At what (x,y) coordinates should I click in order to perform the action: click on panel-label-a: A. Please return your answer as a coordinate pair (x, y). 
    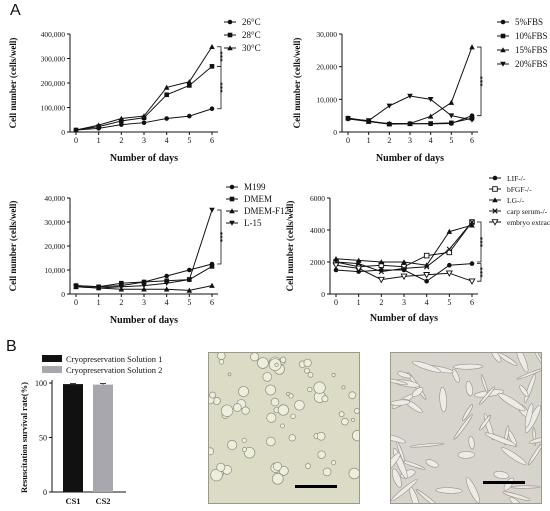
    Looking at the image, I should click on (15, 10).